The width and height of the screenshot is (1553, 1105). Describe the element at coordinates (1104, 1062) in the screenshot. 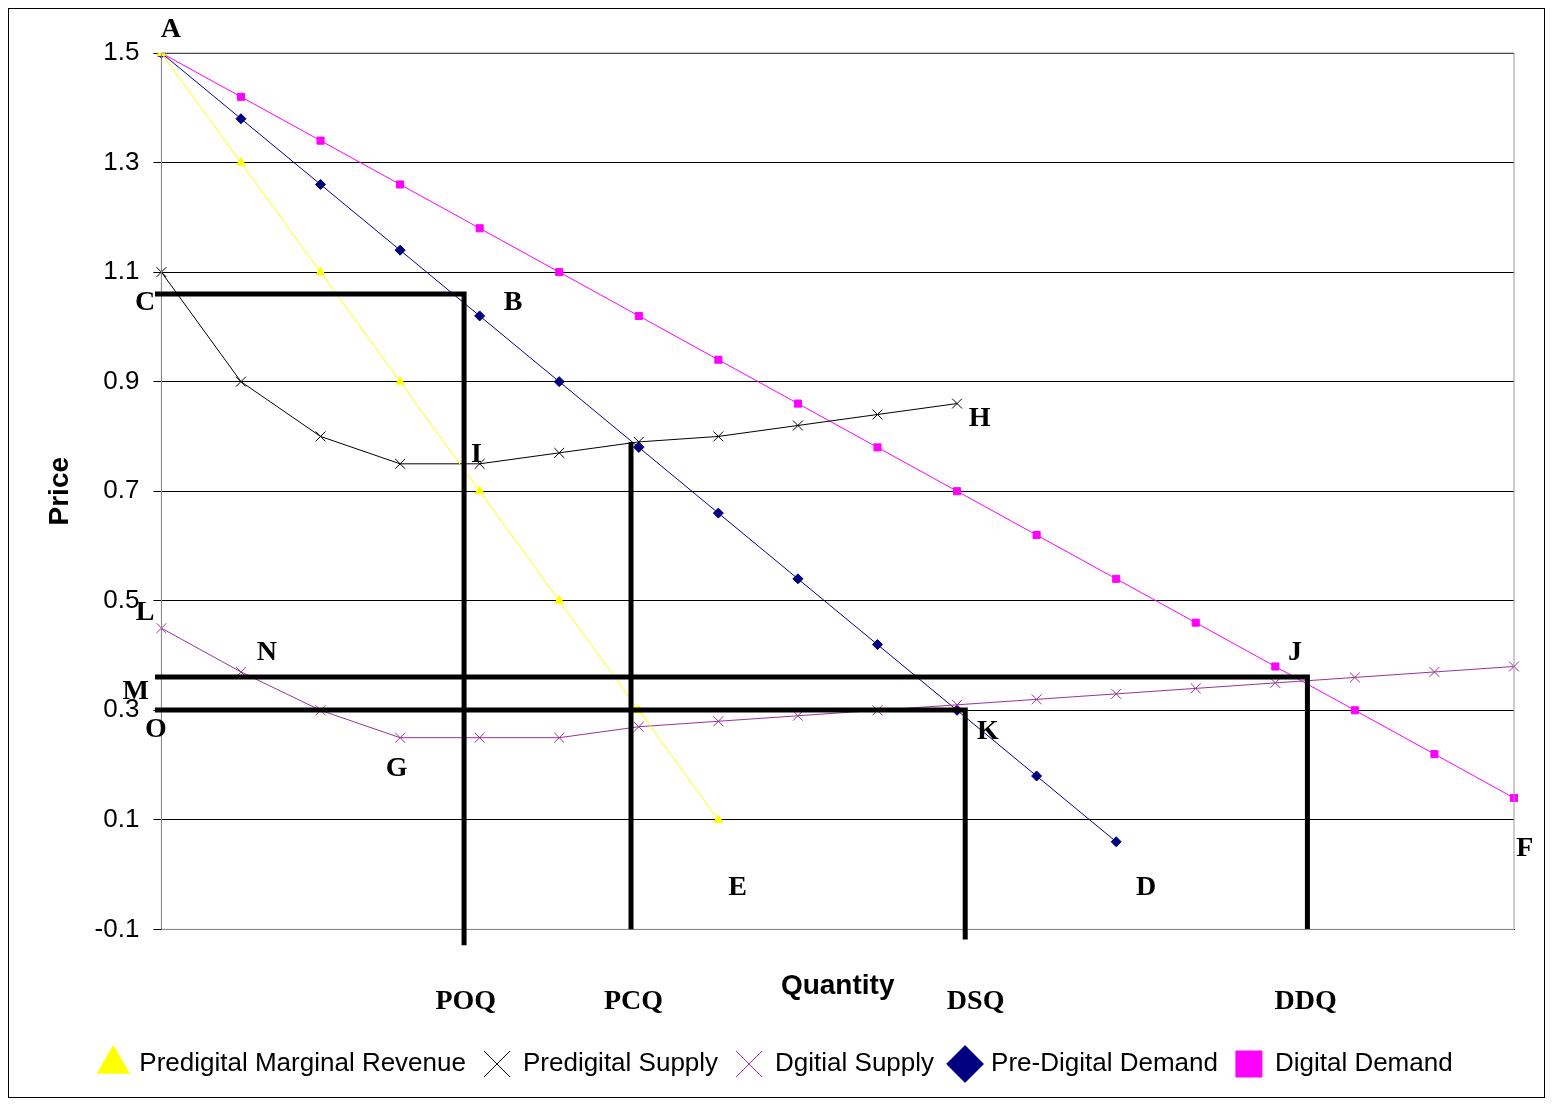

I see `legend-label: Pre-Digital Demand` at that location.